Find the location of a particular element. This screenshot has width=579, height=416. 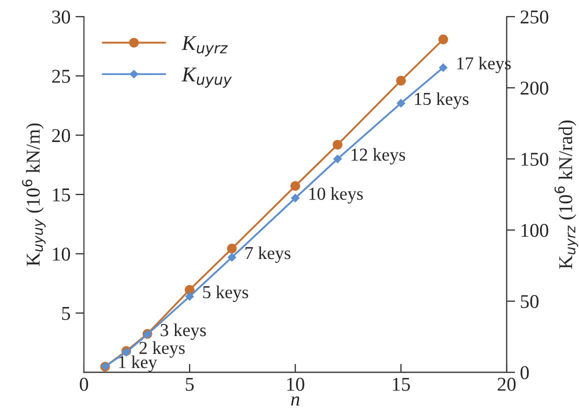

x-tick-label: 20 is located at coordinates (507, 384).